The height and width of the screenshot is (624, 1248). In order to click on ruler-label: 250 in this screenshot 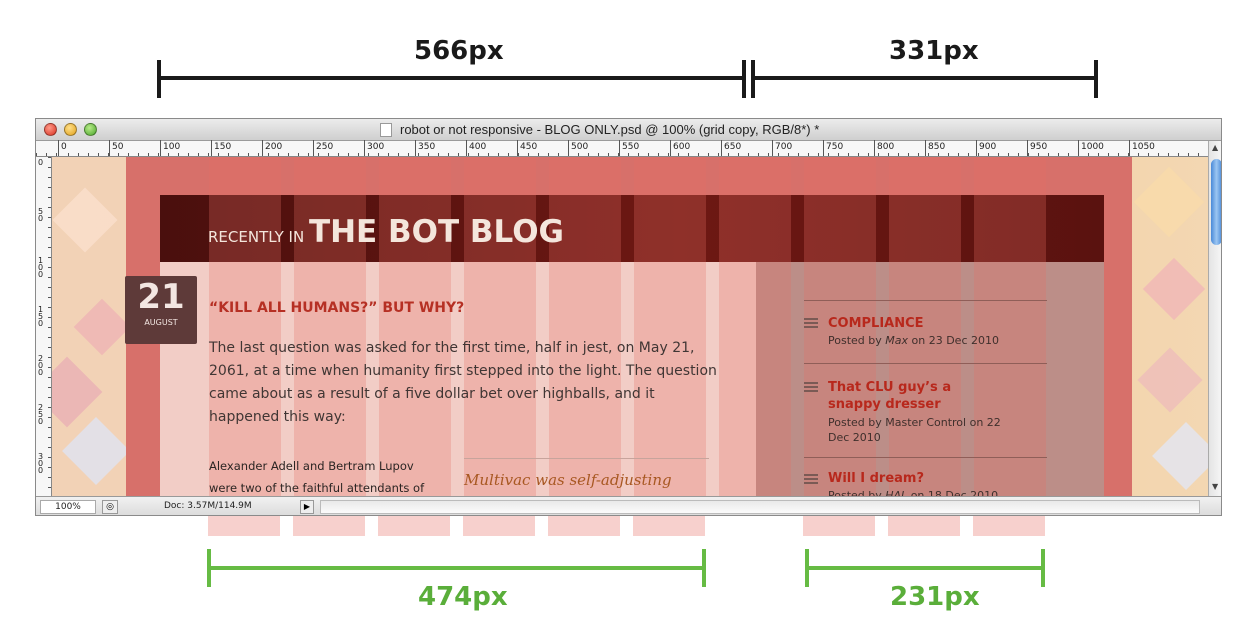, I will do `click(41, 414)`.